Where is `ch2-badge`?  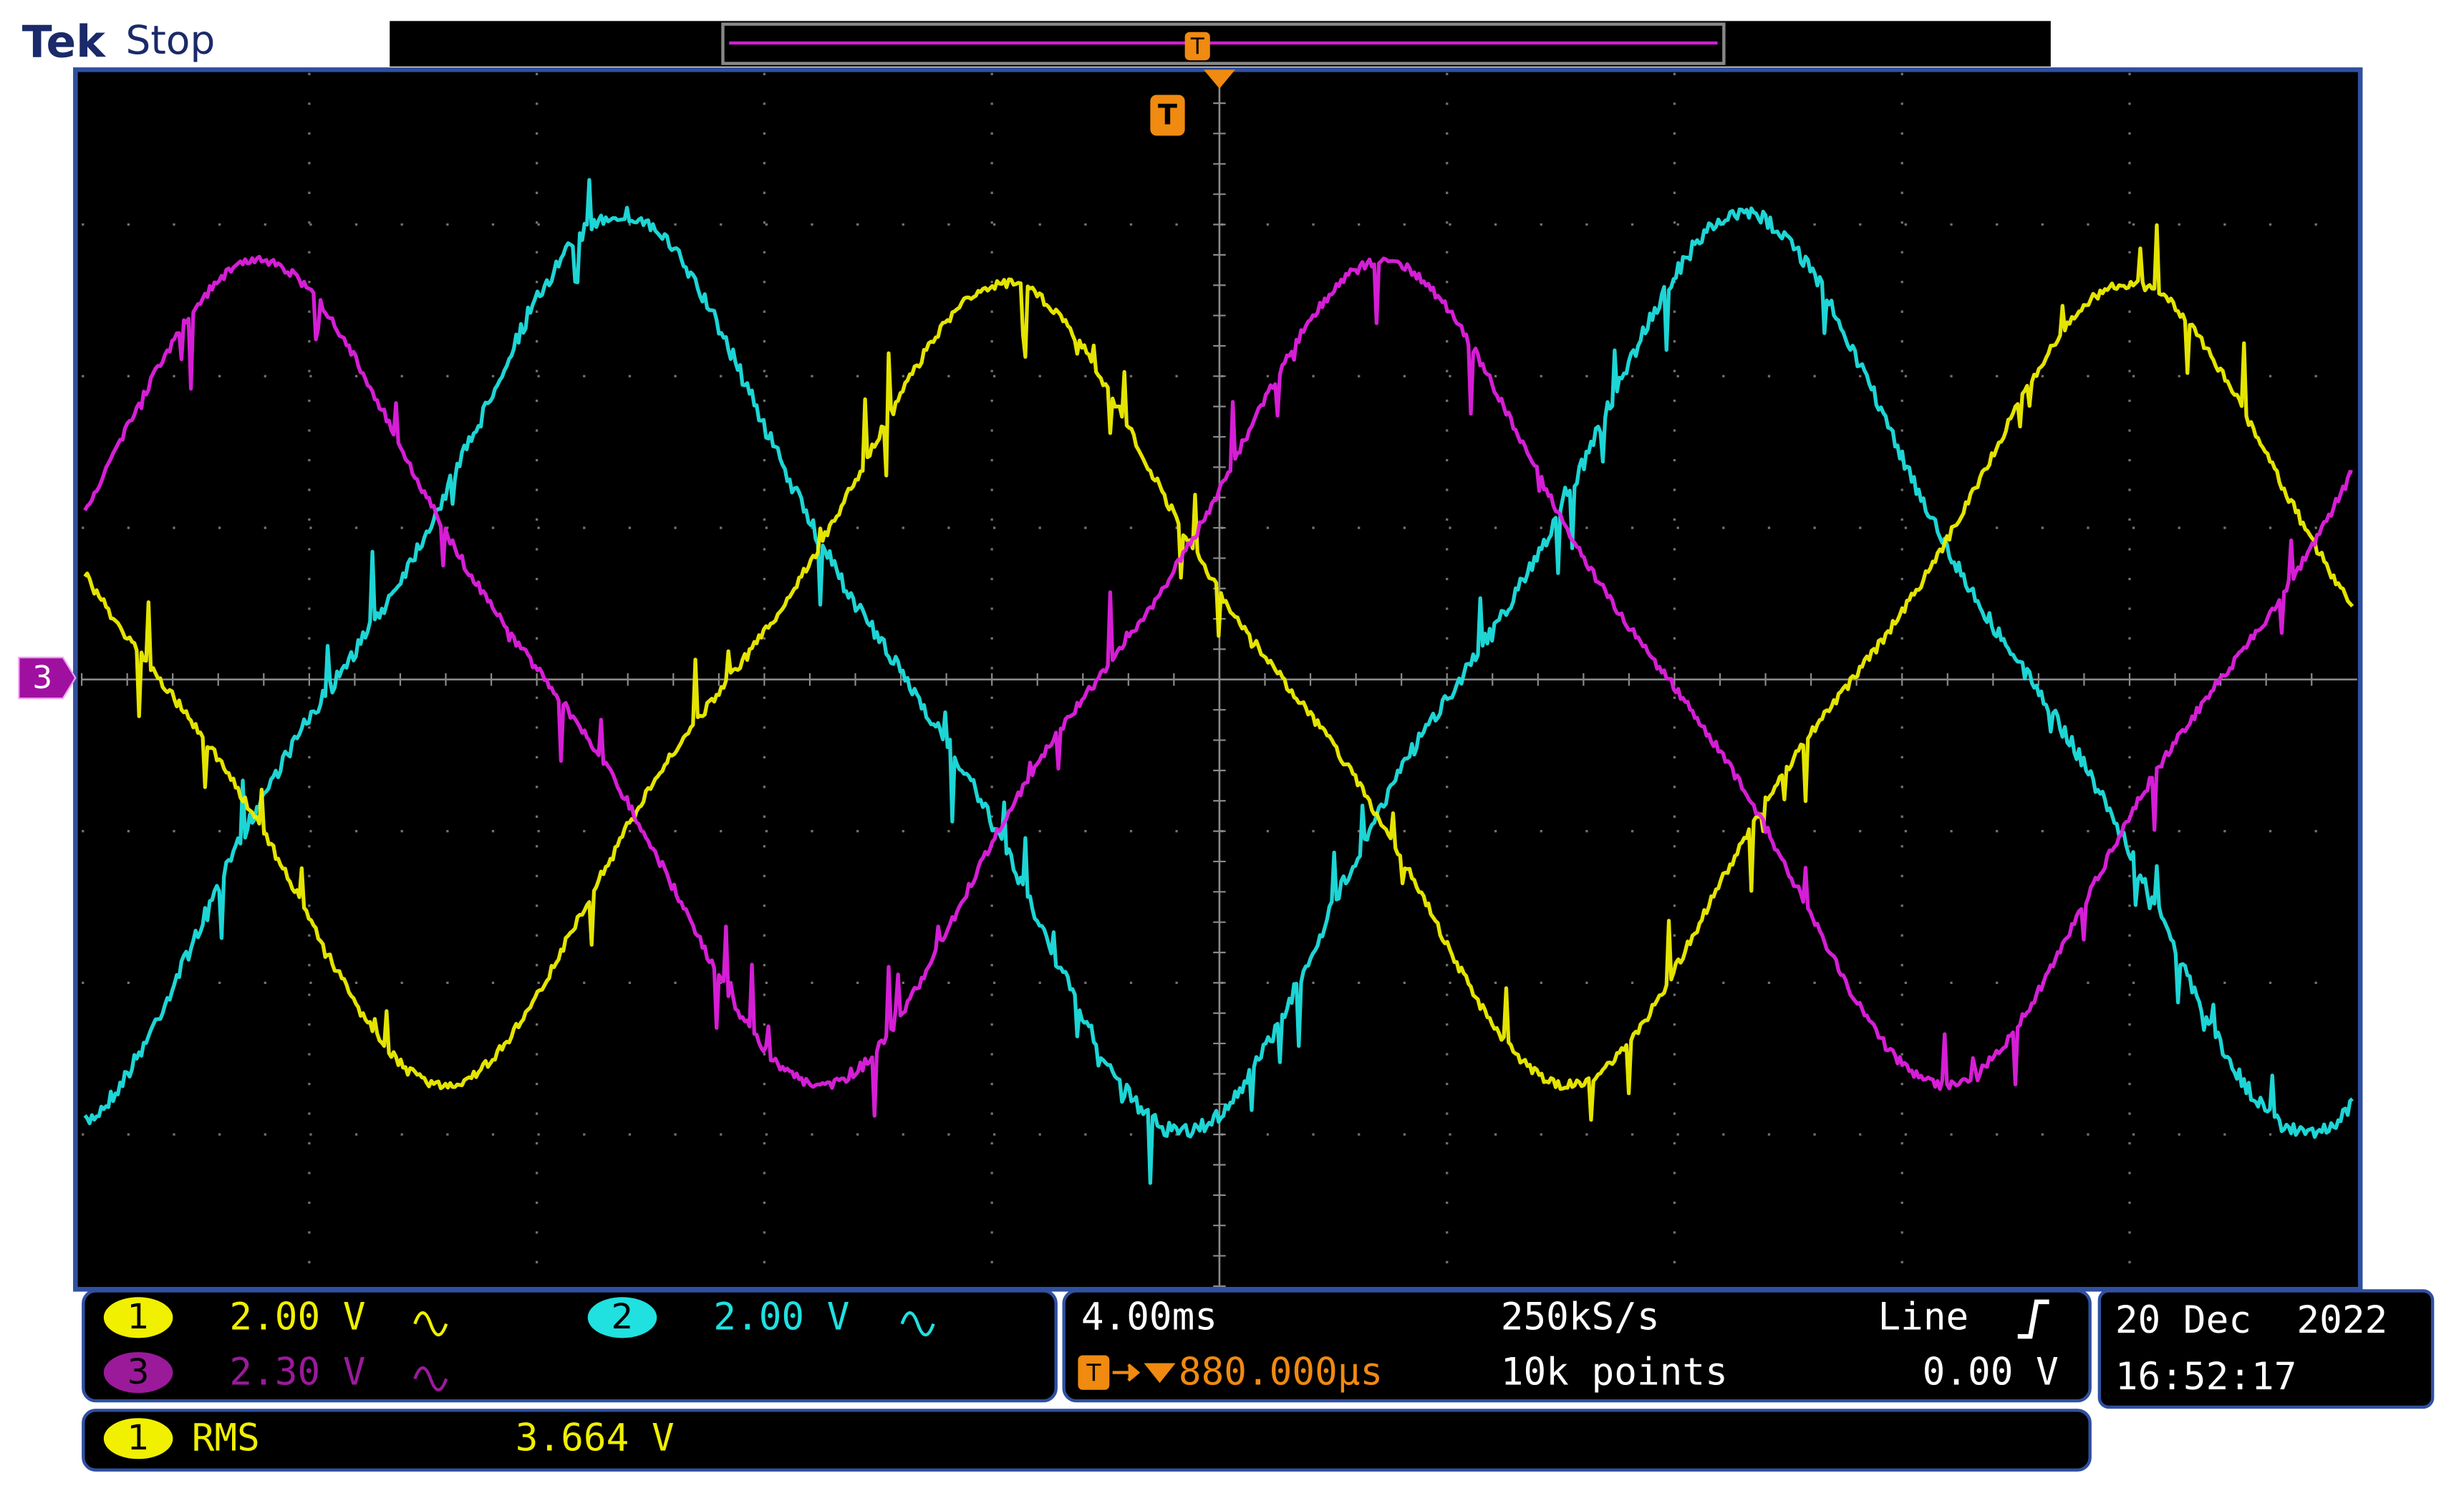 ch2-badge is located at coordinates (622, 1317).